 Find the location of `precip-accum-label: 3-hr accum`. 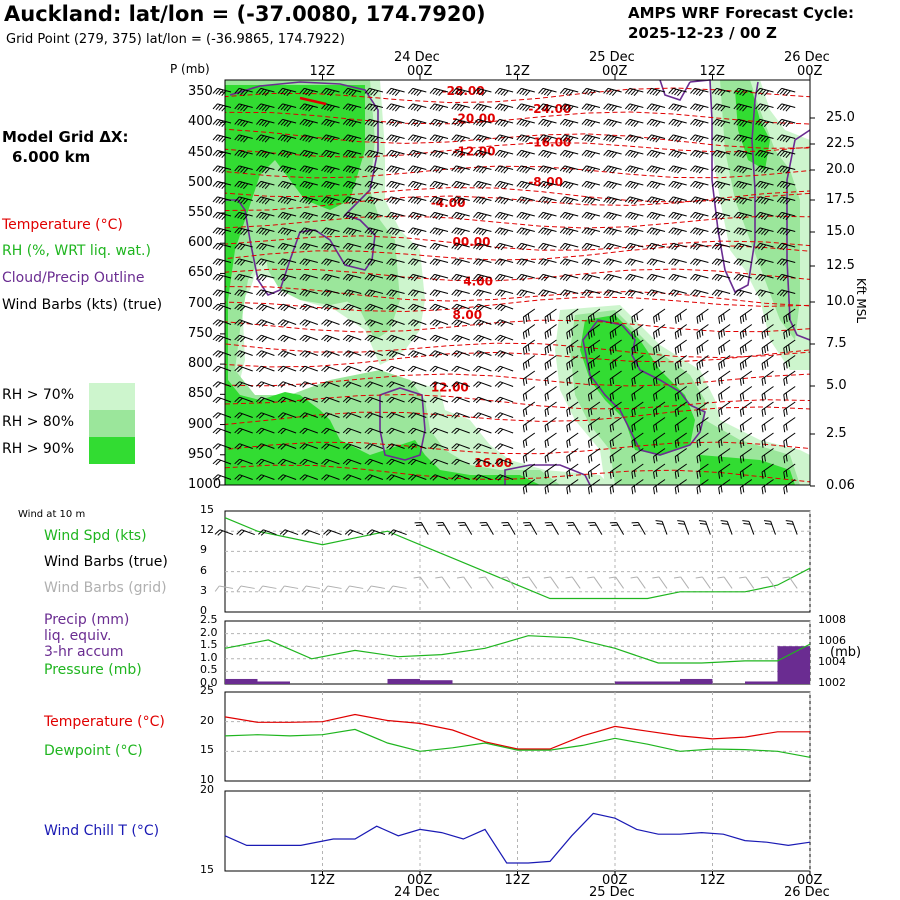

precip-accum-label: 3-hr accum is located at coordinates (84, 652).